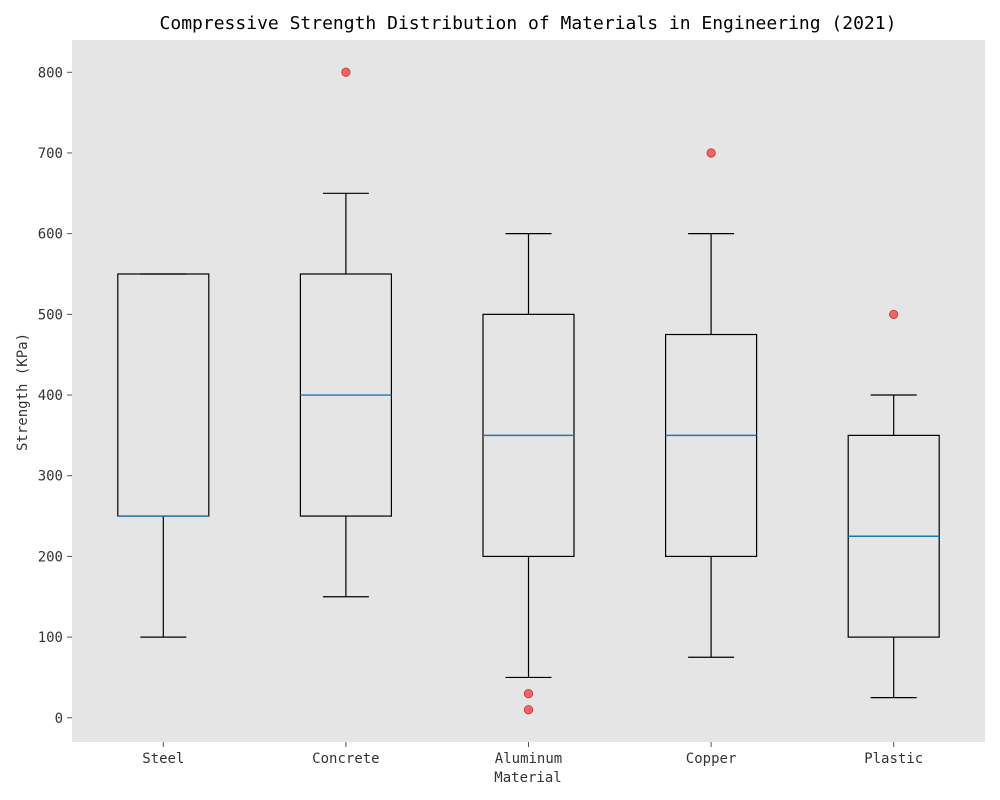 This screenshot has height=800, width=1000. I want to click on box-copper, so click(711, 403).